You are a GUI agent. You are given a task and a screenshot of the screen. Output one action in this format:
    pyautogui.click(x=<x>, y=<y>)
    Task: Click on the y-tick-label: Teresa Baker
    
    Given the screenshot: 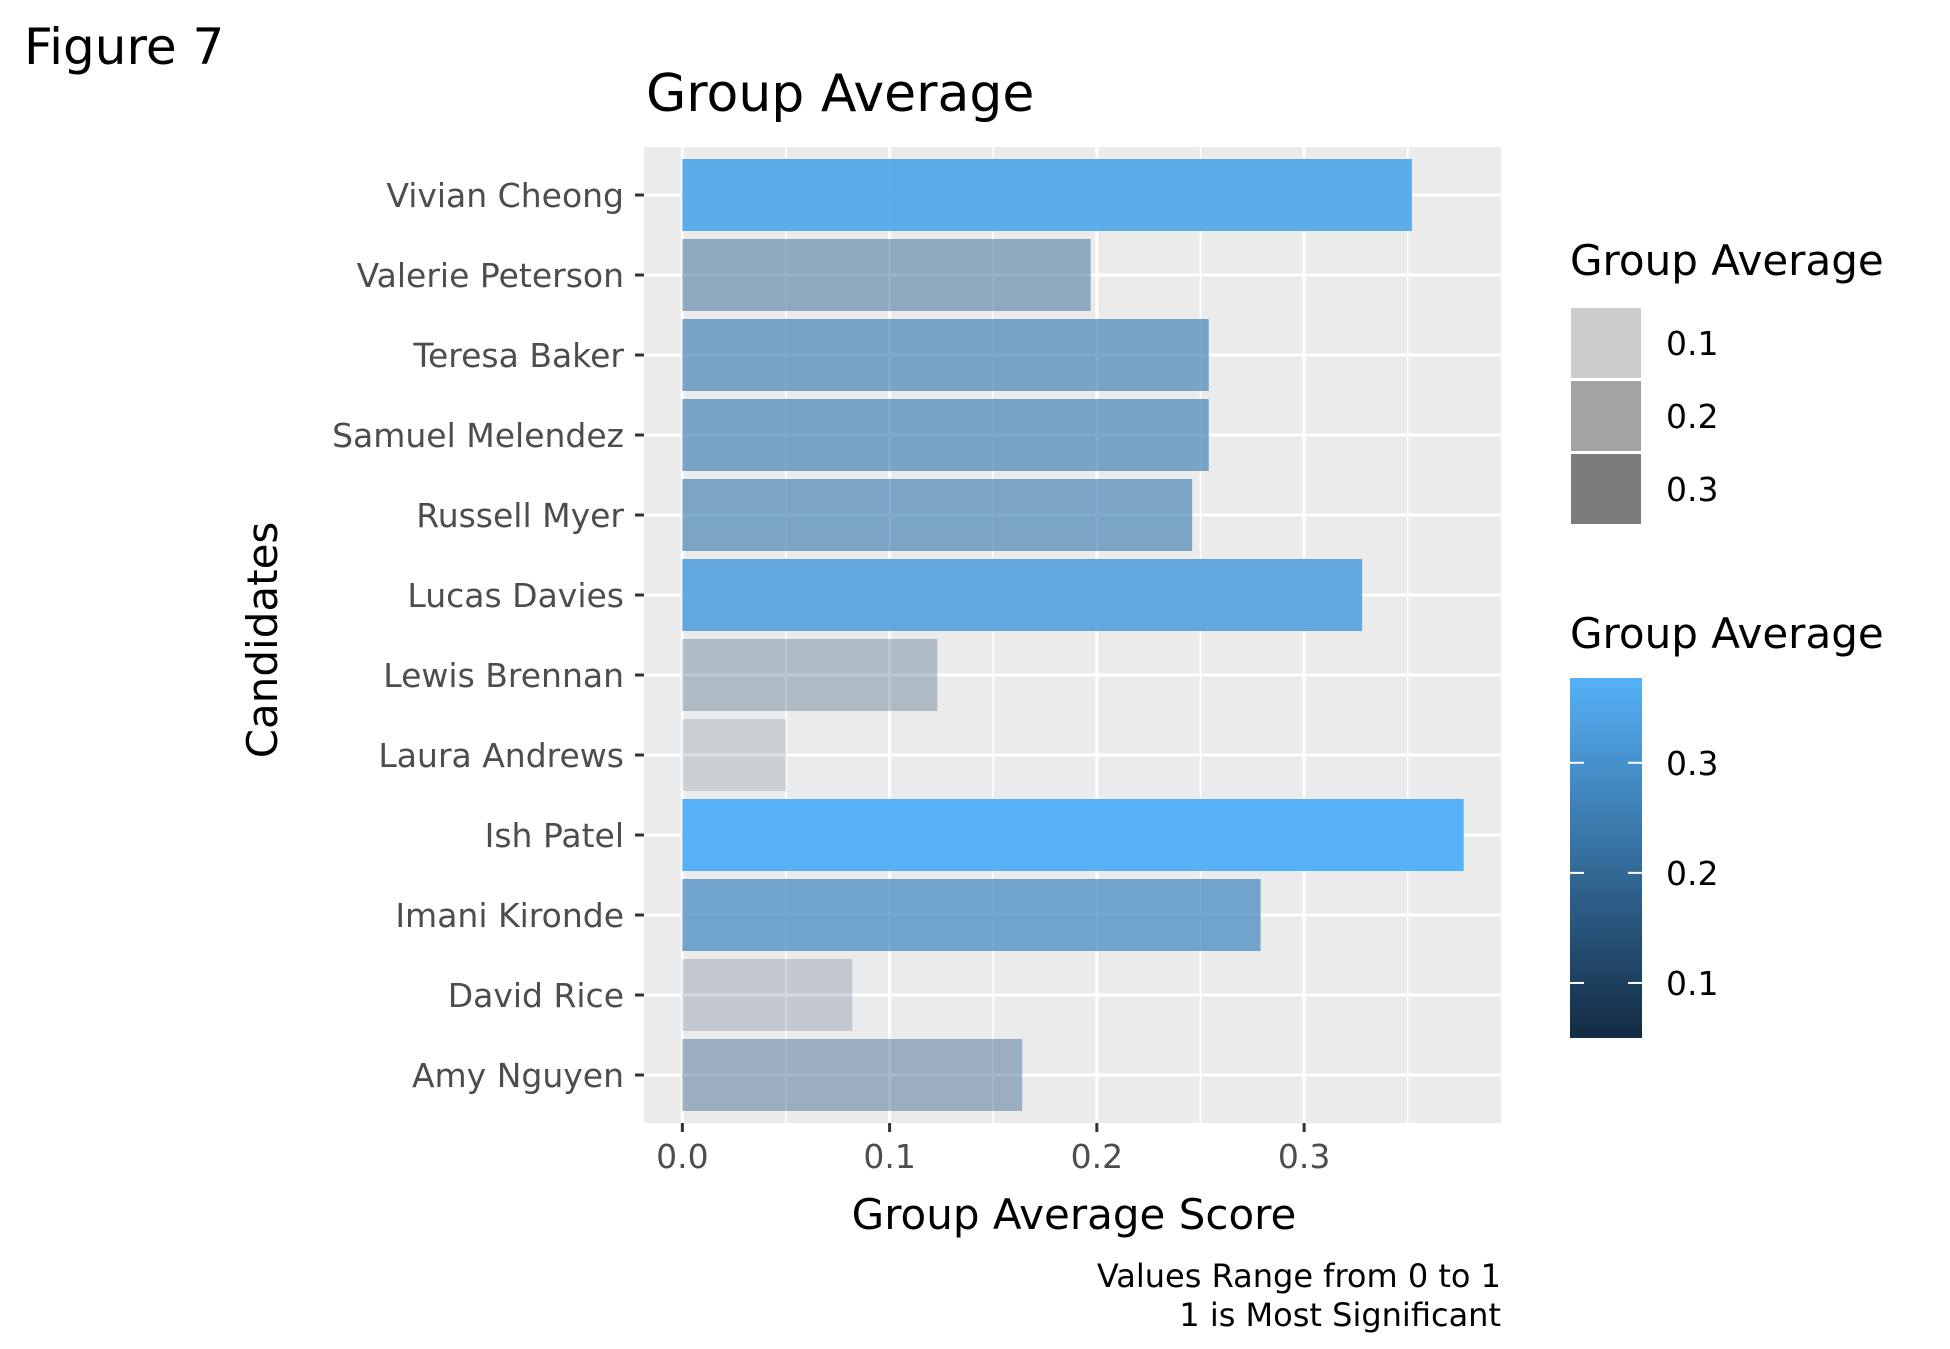 What is the action you would take?
    pyautogui.click(x=518, y=355)
    